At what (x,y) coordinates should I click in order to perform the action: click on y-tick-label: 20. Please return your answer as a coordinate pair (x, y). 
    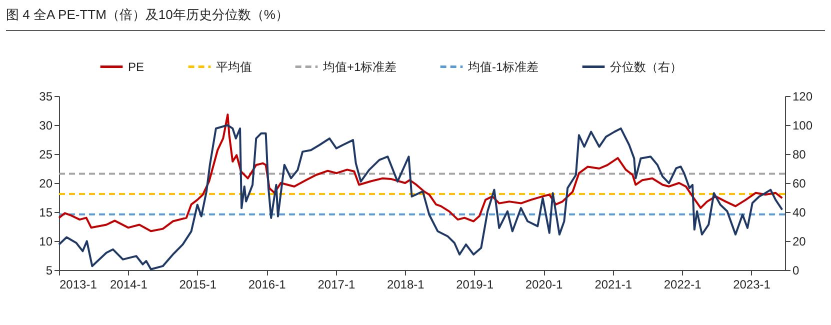
    Looking at the image, I should click on (46, 183).